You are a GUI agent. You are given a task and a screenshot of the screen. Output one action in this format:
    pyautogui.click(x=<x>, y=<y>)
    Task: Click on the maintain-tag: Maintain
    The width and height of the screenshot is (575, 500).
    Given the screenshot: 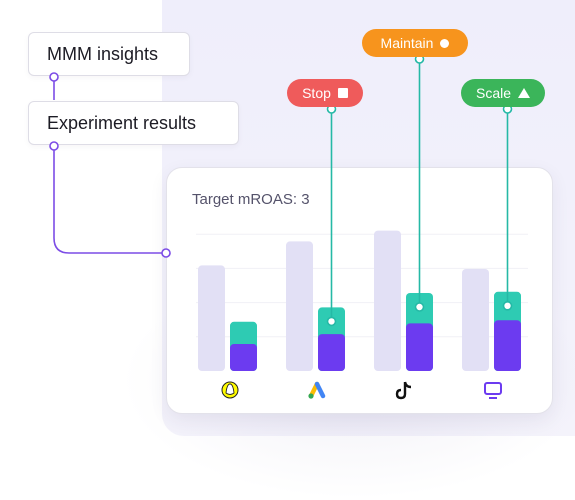 What is the action you would take?
    pyautogui.click(x=415, y=43)
    